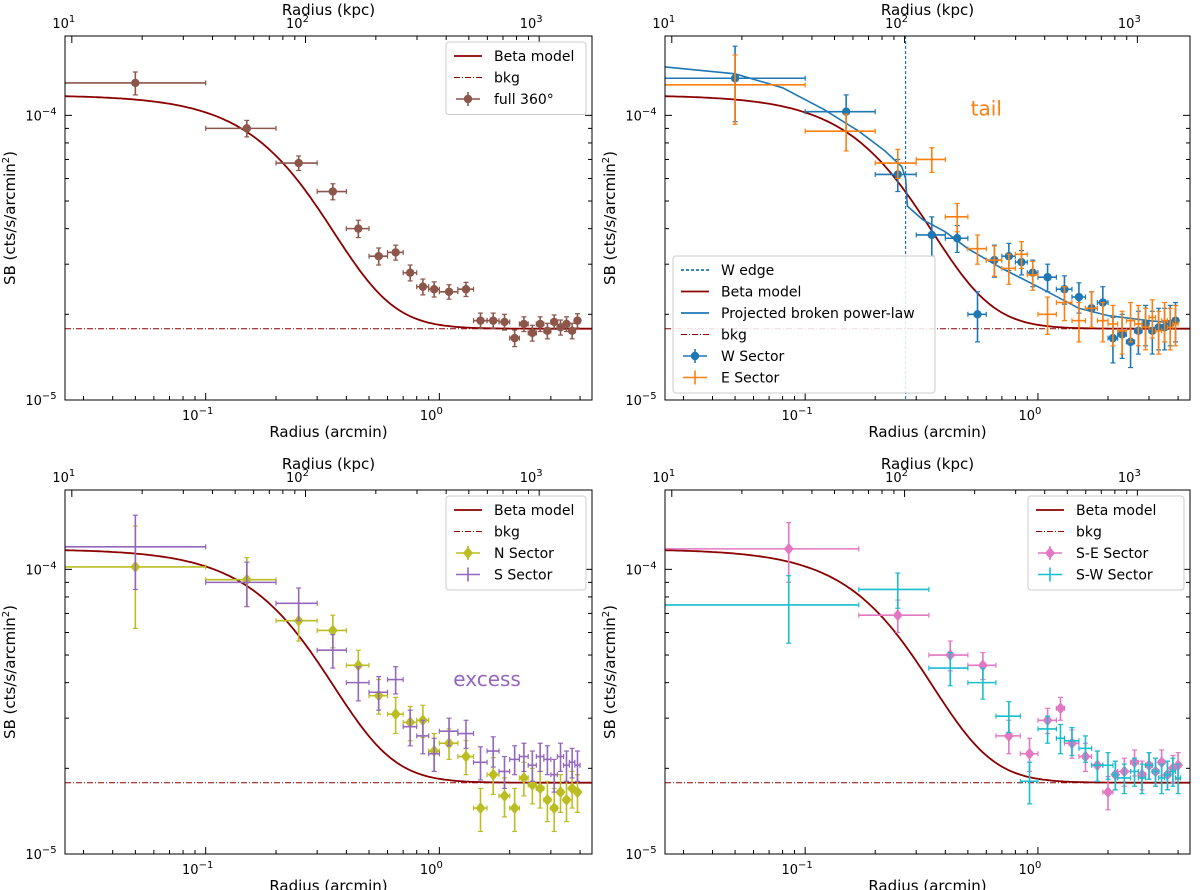 Image resolution: width=1200 pixels, height=890 pixels. I want to click on y-axis-title-exponent: 2, so click(6, 160).